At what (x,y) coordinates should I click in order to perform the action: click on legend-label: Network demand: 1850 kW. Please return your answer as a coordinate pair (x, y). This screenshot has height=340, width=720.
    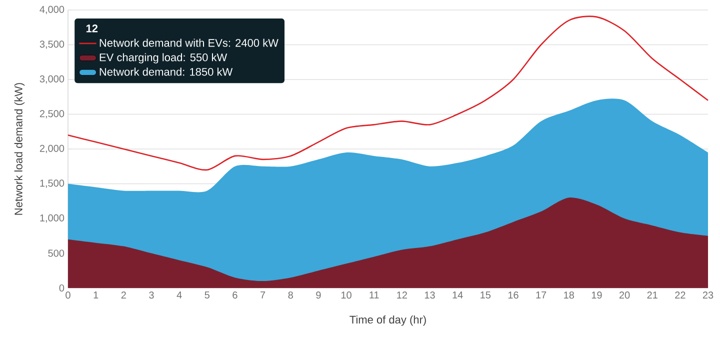
    Looking at the image, I should click on (166, 72).